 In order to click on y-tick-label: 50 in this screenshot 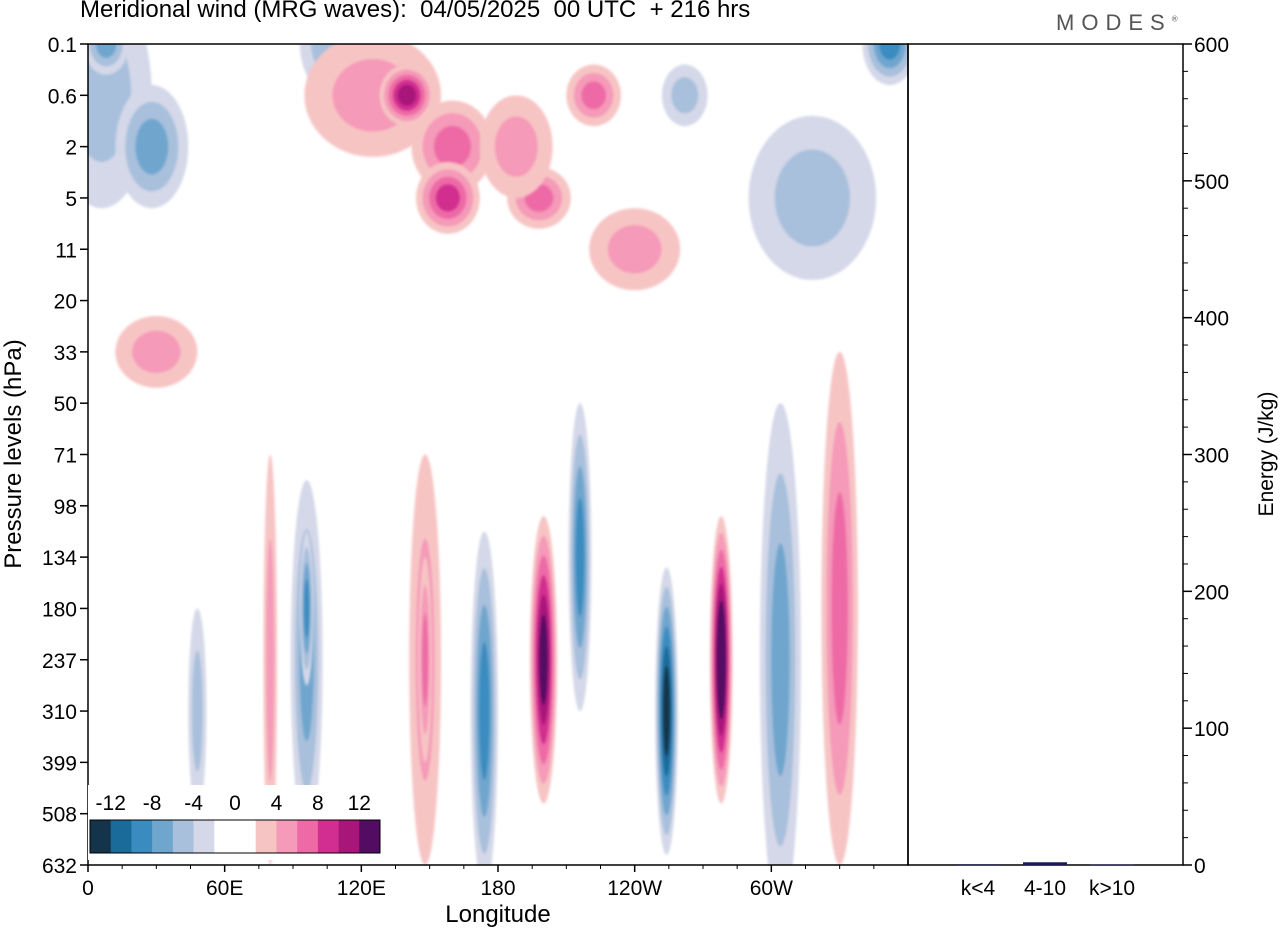, I will do `click(65, 404)`.